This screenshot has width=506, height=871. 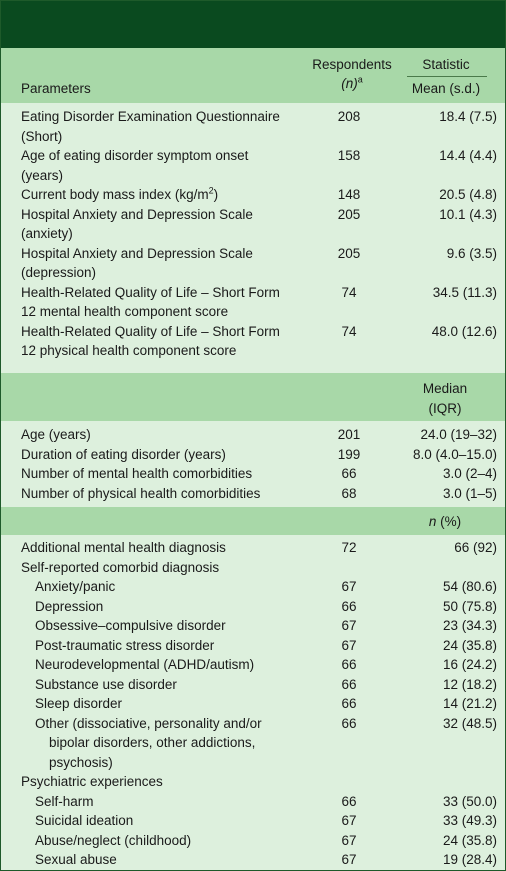 I want to click on statistic-cell: 33 (49.3), so click(x=469, y=820).